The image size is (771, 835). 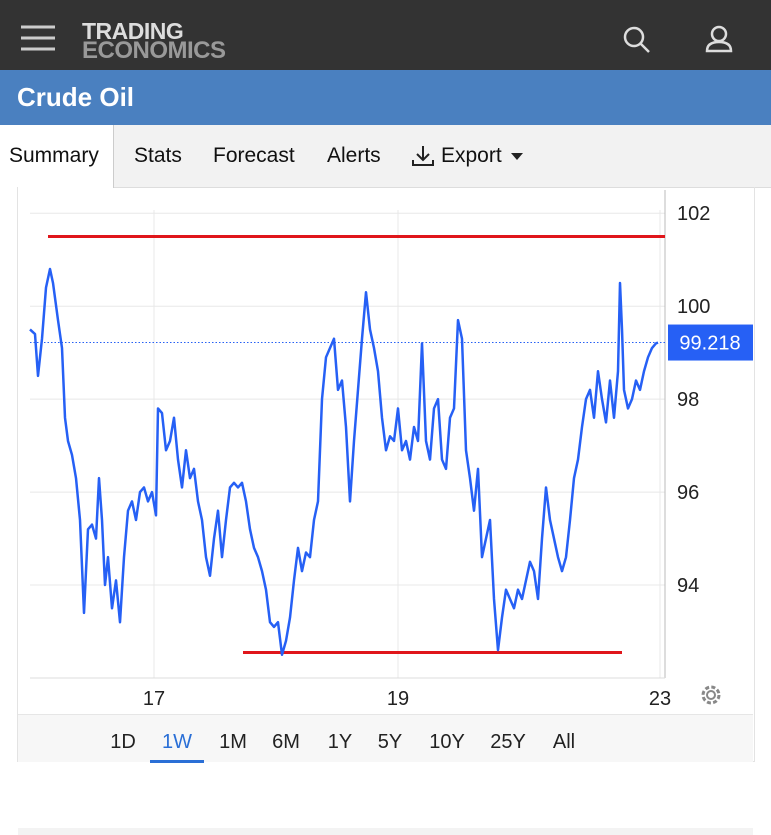 What do you see at coordinates (508, 742) in the screenshot?
I see `range-button: 25Y` at bounding box center [508, 742].